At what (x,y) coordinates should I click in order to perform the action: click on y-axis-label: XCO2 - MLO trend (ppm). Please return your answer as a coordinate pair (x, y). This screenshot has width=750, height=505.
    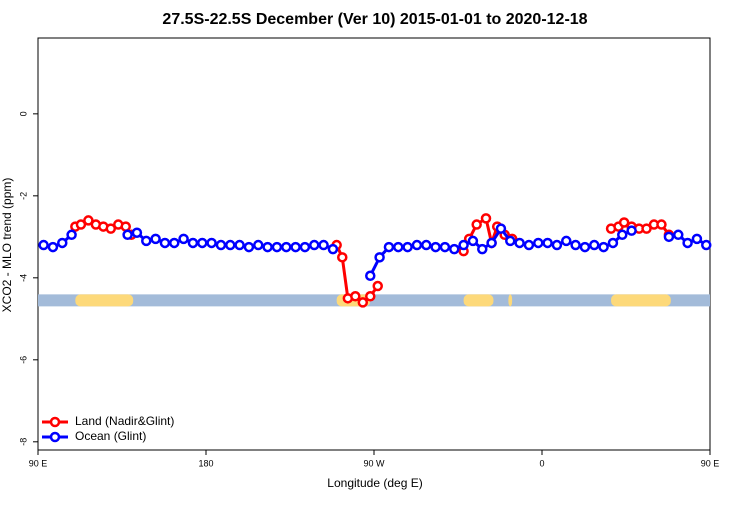
    Looking at the image, I should click on (7, 245).